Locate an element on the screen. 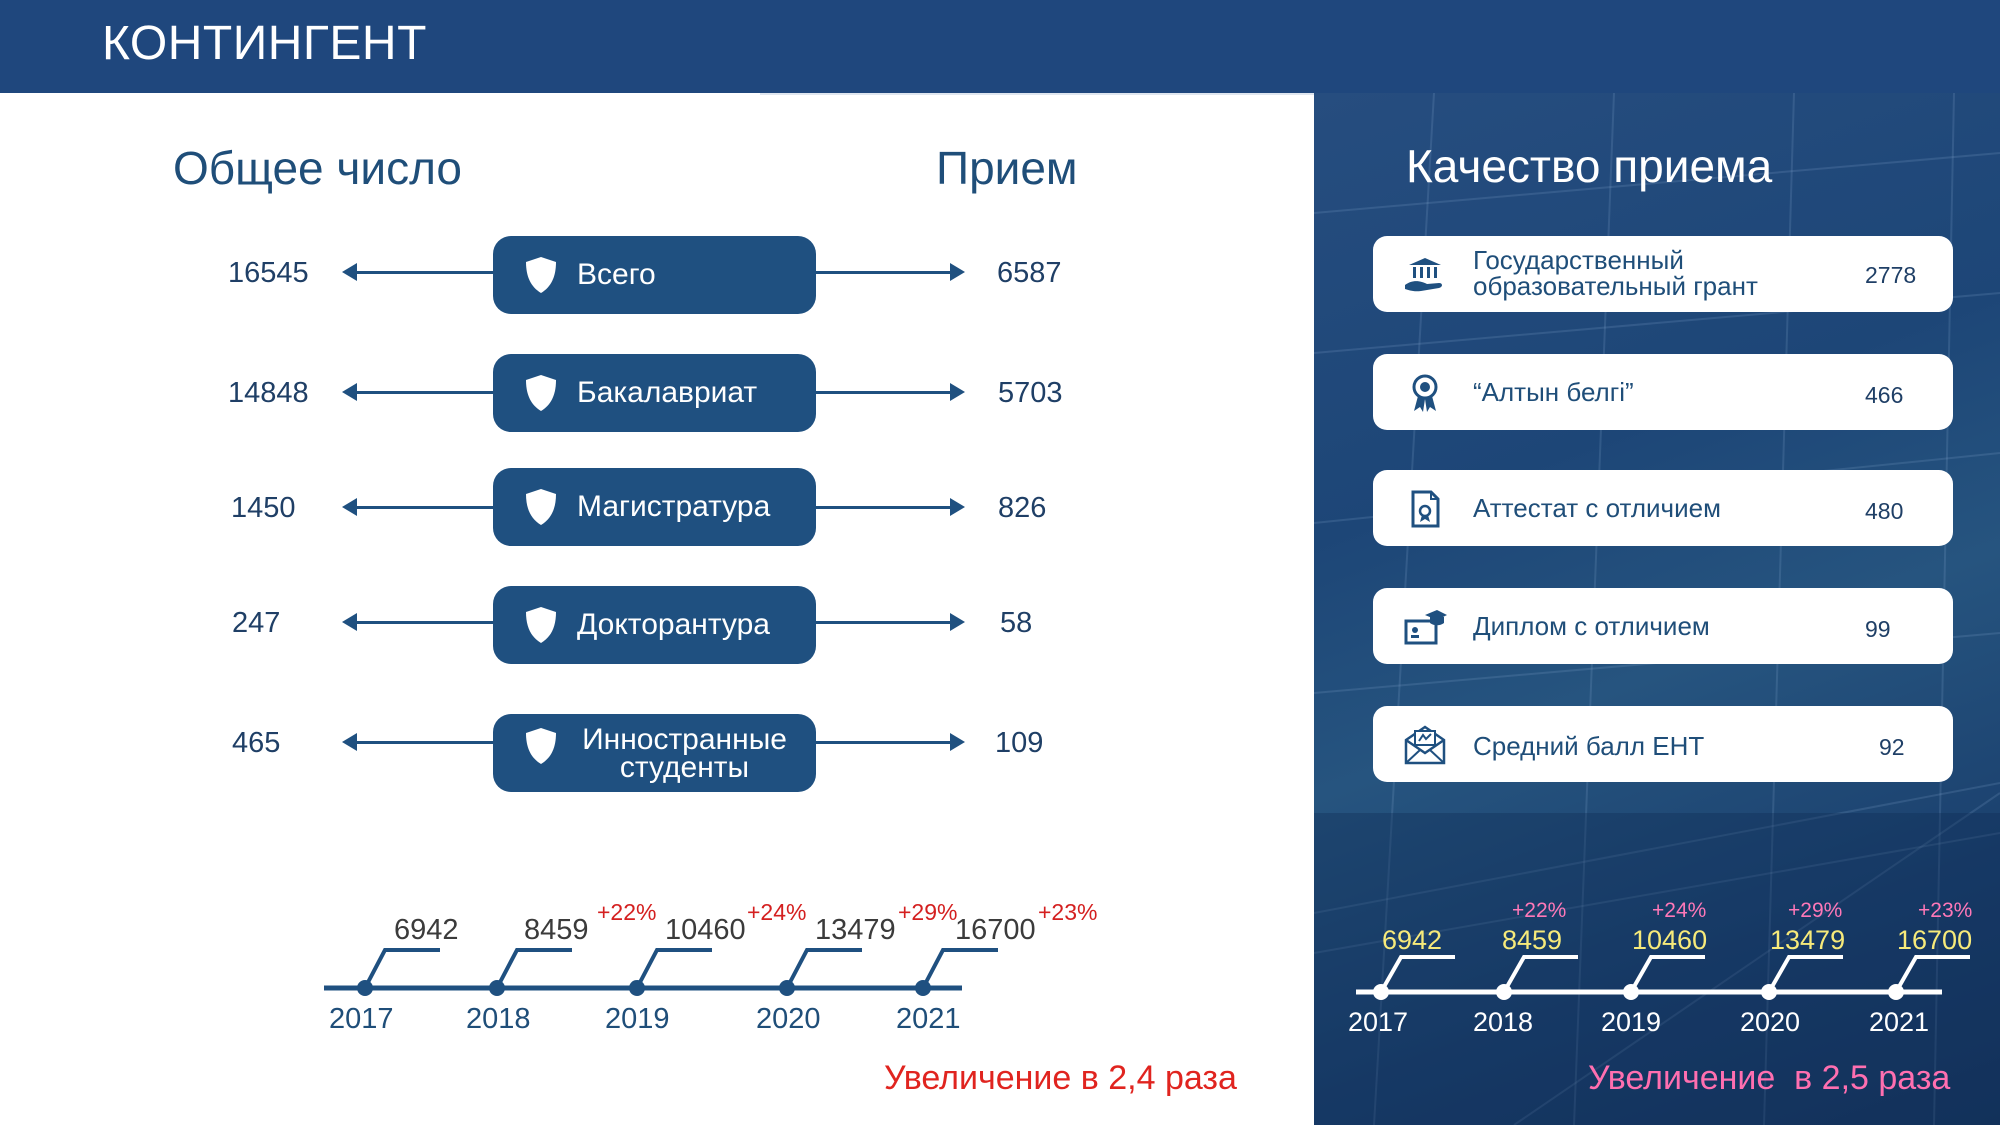 This screenshot has height=1125, width=2000. card-label-line: образовательный грант is located at coordinates (1615, 286).